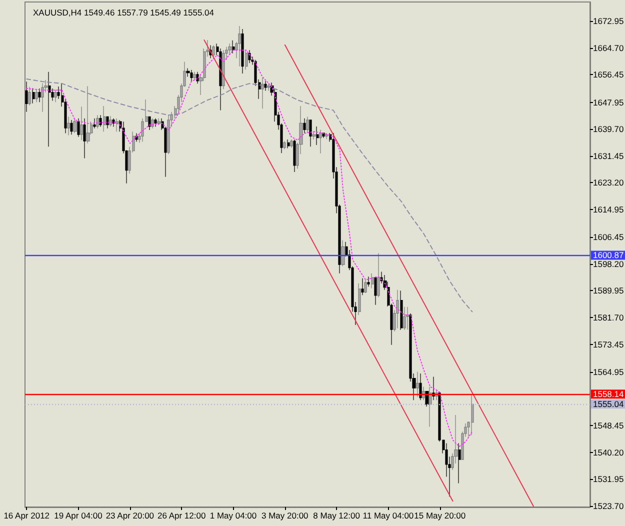 The width and height of the screenshot is (625, 526). I want to click on y-tick-label: 1523.70, so click(608, 506).